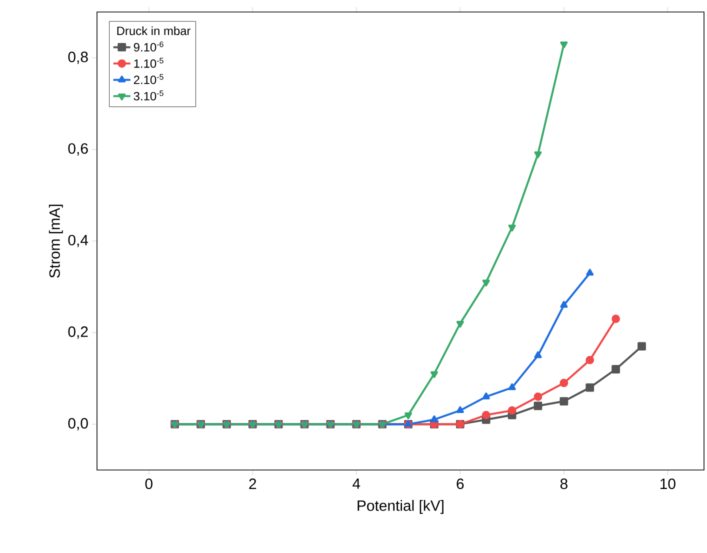 This screenshot has width=707, height=553. Describe the element at coordinates (401, 507) in the screenshot. I see `x-axis-title: Potential [kV]` at that location.